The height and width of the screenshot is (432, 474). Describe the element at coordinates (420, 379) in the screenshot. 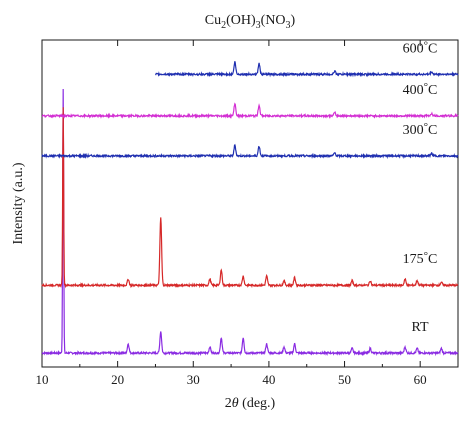

I see `x-tick-label: 60` at that location.